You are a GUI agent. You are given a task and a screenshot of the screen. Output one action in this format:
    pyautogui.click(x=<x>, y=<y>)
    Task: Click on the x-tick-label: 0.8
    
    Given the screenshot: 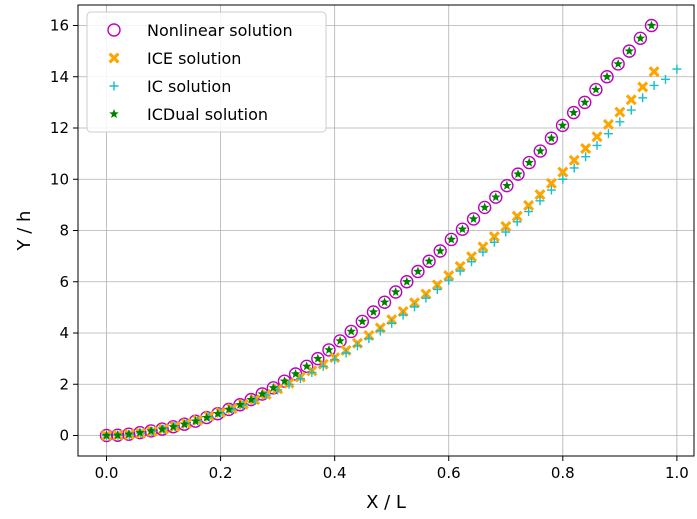 What is the action you would take?
    pyautogui.click(x=563, y=473)
    